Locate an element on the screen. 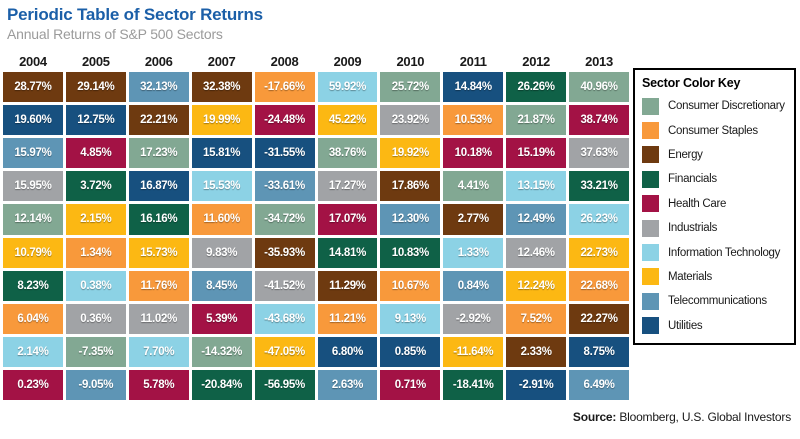  return-cell: 12.14% is located at coordinates (33, 219).